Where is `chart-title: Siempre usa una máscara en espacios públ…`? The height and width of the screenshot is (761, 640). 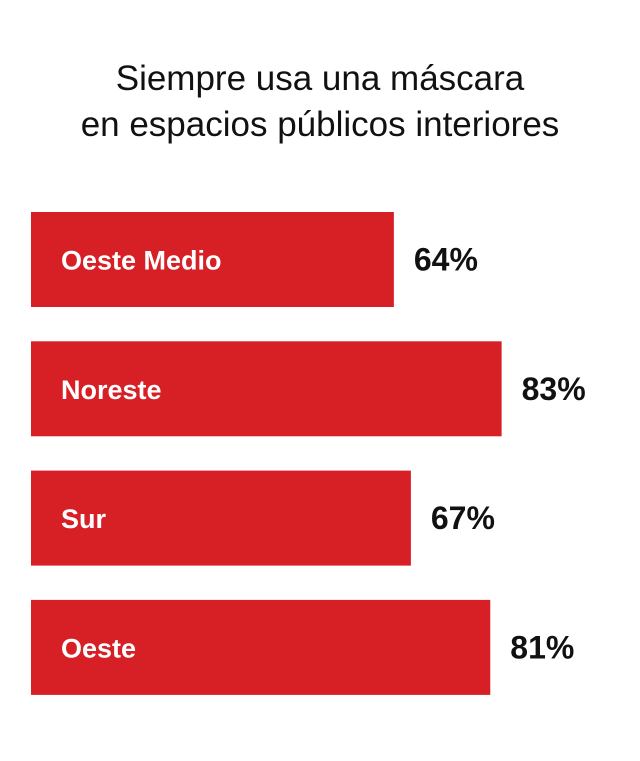
chart-title: Siempre usa una máscara en espacios públ… is located at coordinates (320, 102).